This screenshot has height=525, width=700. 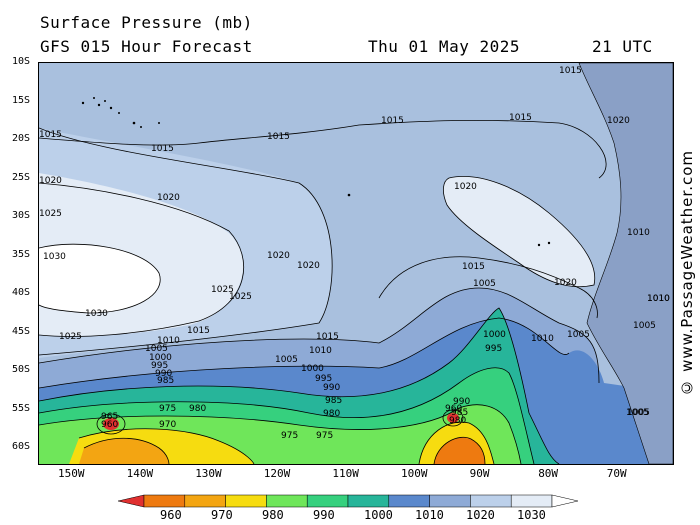 I want to click on colorbar-max-arrow, so click(x=565, y=501).